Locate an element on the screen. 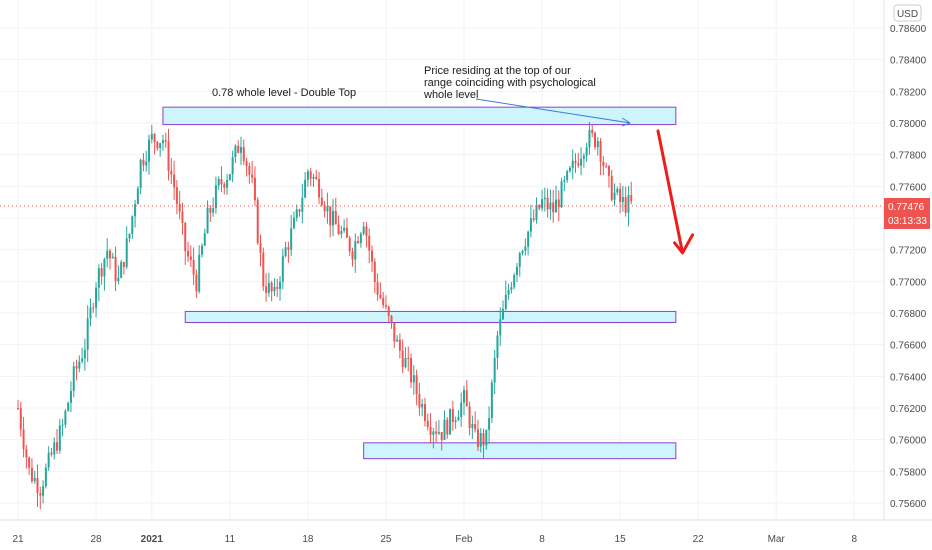 The image size is (932, 550). y-tick-label: 0.78200 is located at coordinates (908, 92).